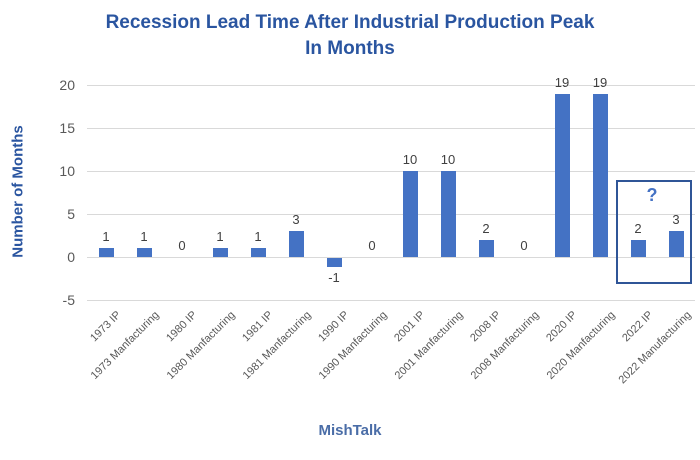  I want to click on y-tick-label: -5, so click(68, 300).